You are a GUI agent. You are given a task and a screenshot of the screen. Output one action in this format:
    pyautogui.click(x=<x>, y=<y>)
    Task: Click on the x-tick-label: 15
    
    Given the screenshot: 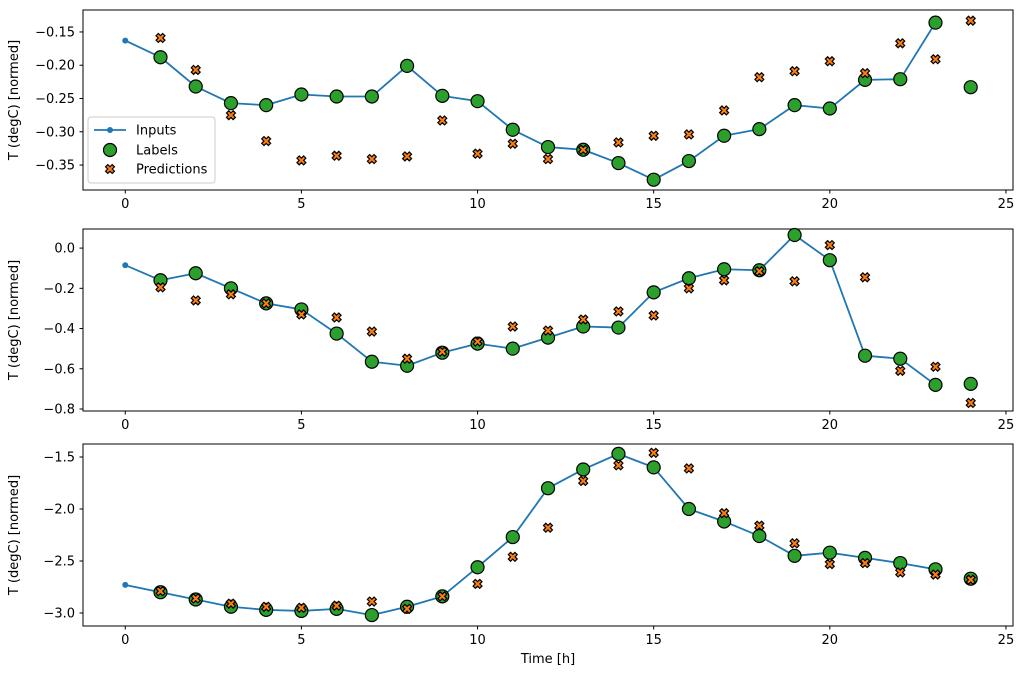 What is the action you would take?
    pyautogui.click(x=653, y=204)
    